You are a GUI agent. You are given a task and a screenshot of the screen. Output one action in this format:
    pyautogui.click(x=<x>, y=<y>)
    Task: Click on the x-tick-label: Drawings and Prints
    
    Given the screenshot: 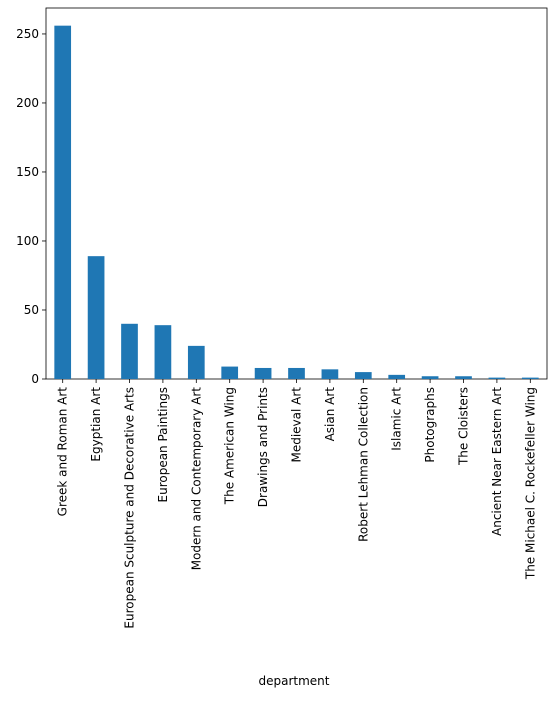 What is the action you would take?
    pyautogui.click(x=263, y=447)
    